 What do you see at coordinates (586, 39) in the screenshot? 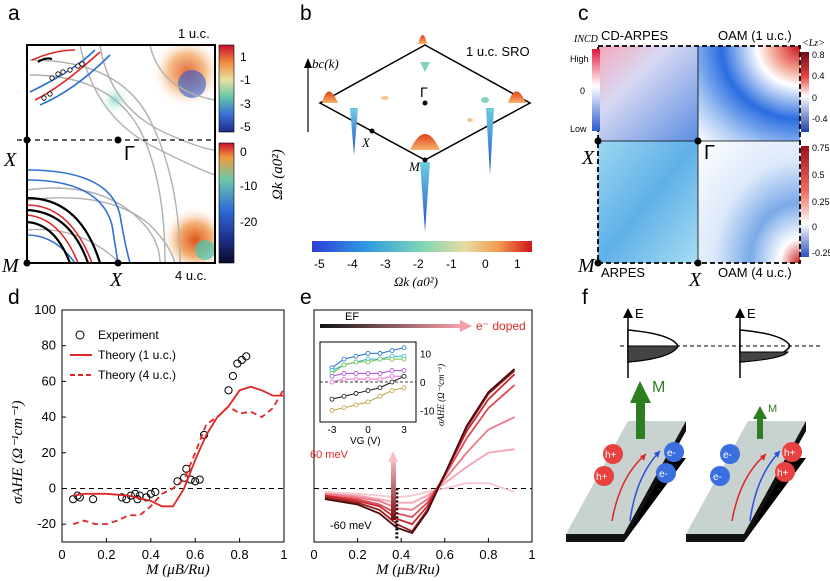
I see `c-incd-label: INCD` at bounding box center [586, 39].